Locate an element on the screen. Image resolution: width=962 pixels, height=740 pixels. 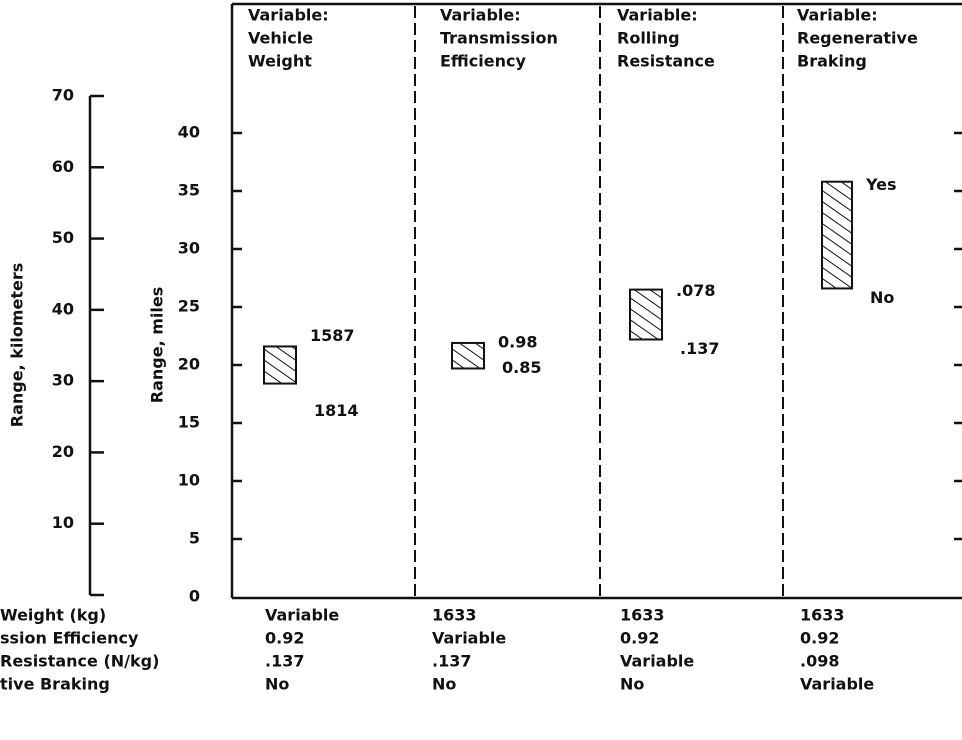
y-tick-label: 25 is located at coordinates (189, 306).